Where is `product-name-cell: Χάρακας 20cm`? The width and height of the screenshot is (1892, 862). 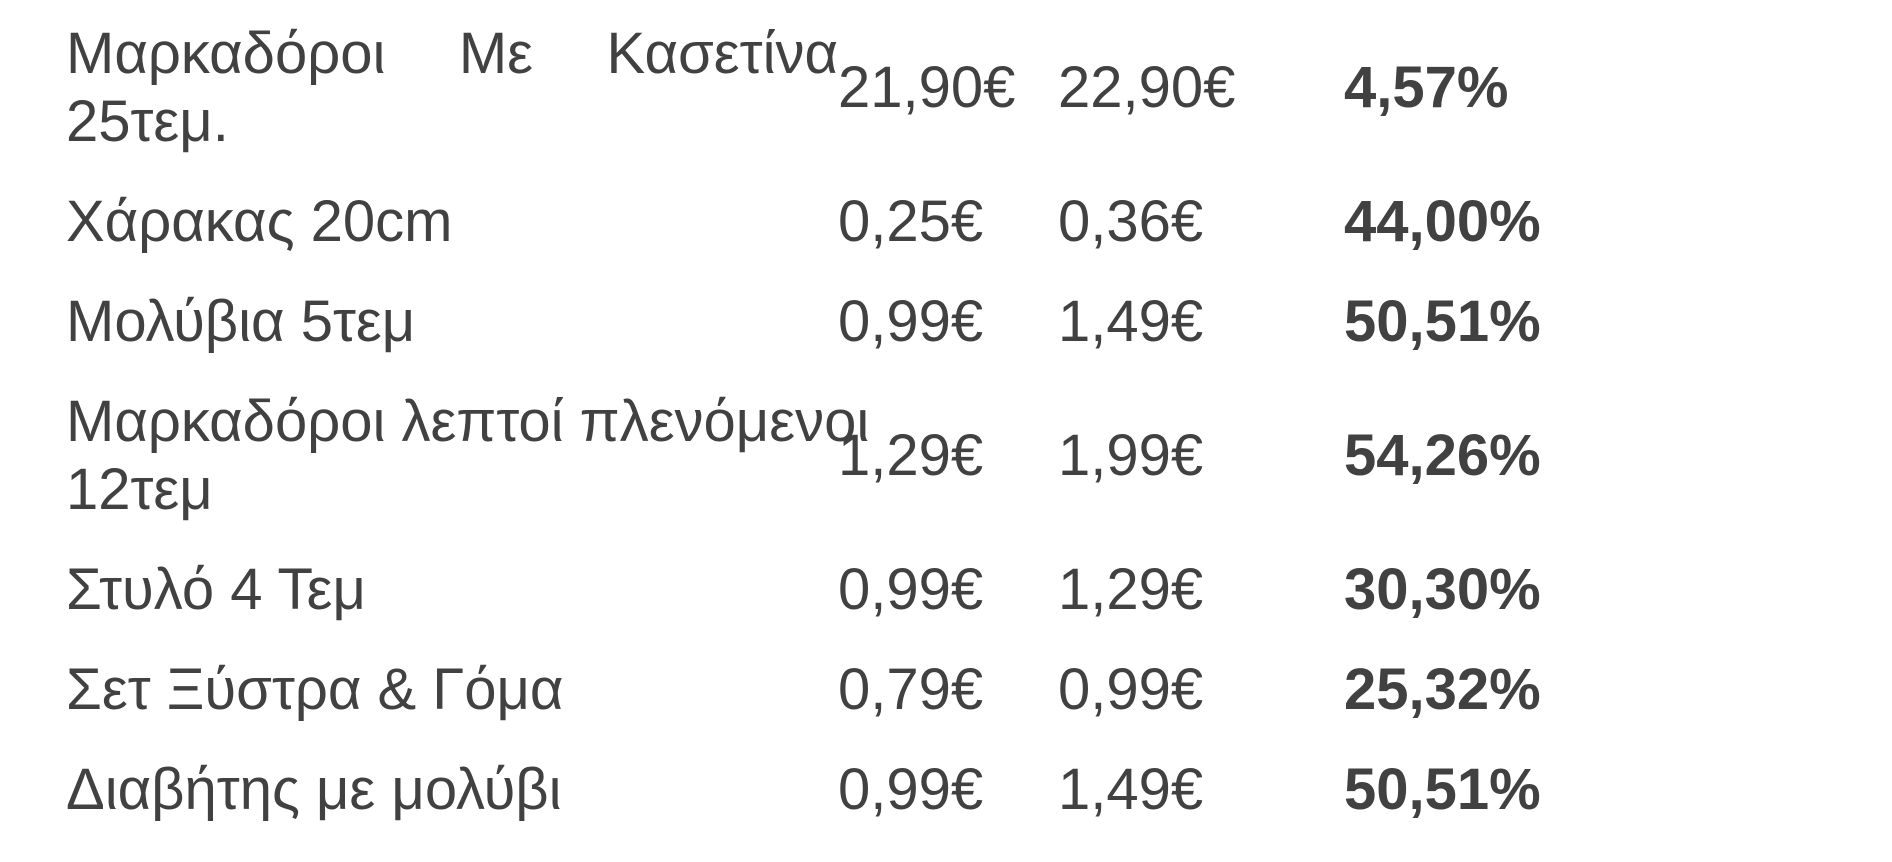
product-name-cell: Χάρακας 20cm is located at coordinates (452, 222).